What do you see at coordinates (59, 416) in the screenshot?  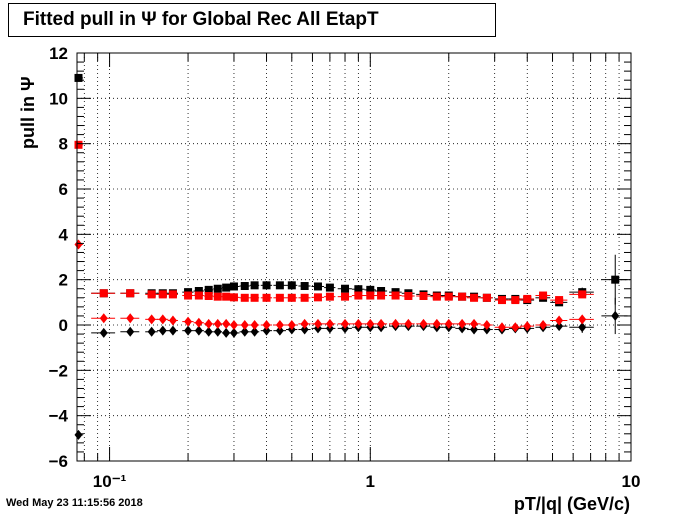 I see `y-tick-label: −4` at bounding box center [59, 416].